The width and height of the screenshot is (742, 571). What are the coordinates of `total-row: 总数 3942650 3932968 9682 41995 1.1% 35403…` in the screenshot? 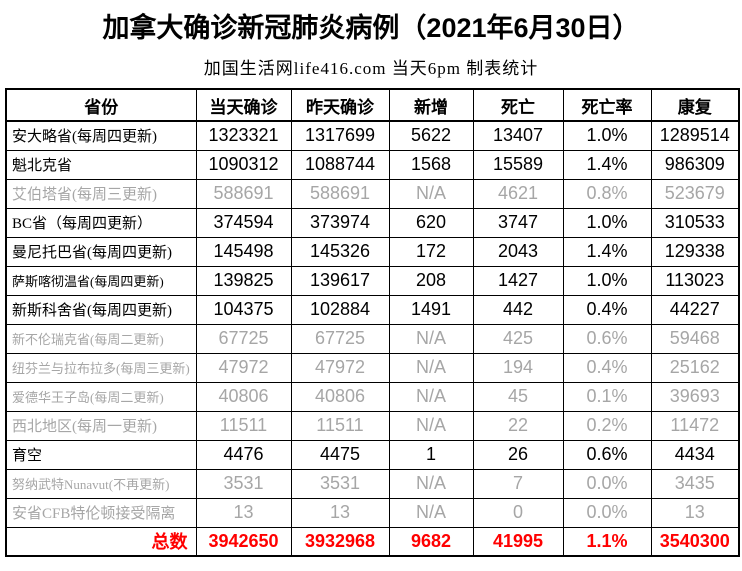 It's located at (372, 541).